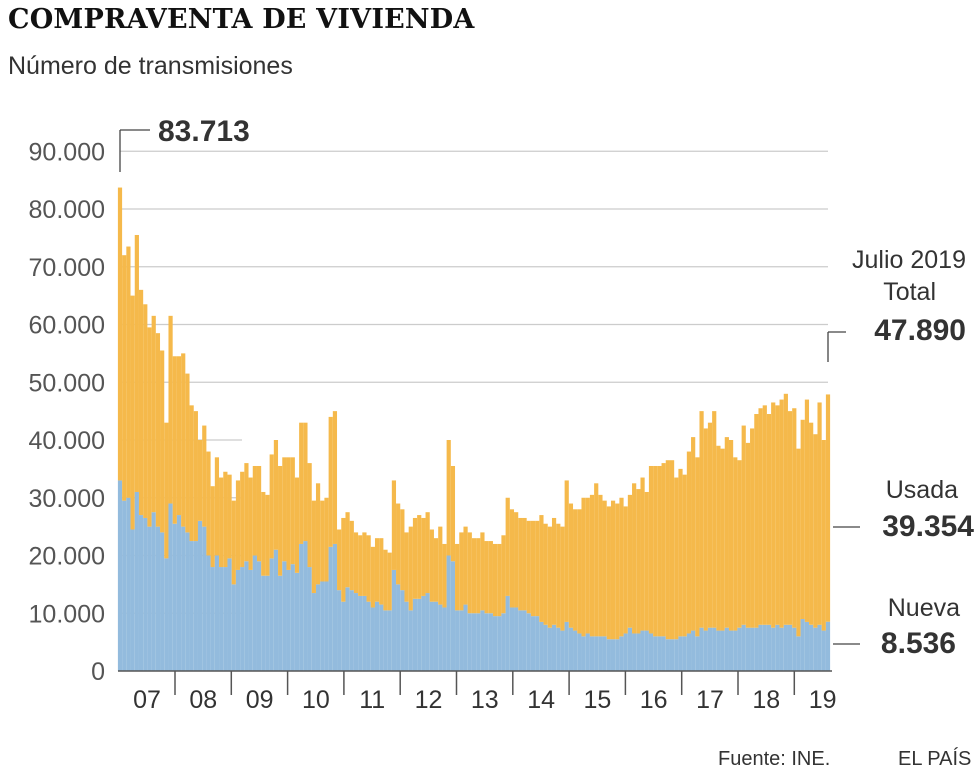 The image size is (980, 781). What do you see at coordinates (260, 700) in the screenshot?
I see `x-tick-label: 09` at bounding box center [260, 700].